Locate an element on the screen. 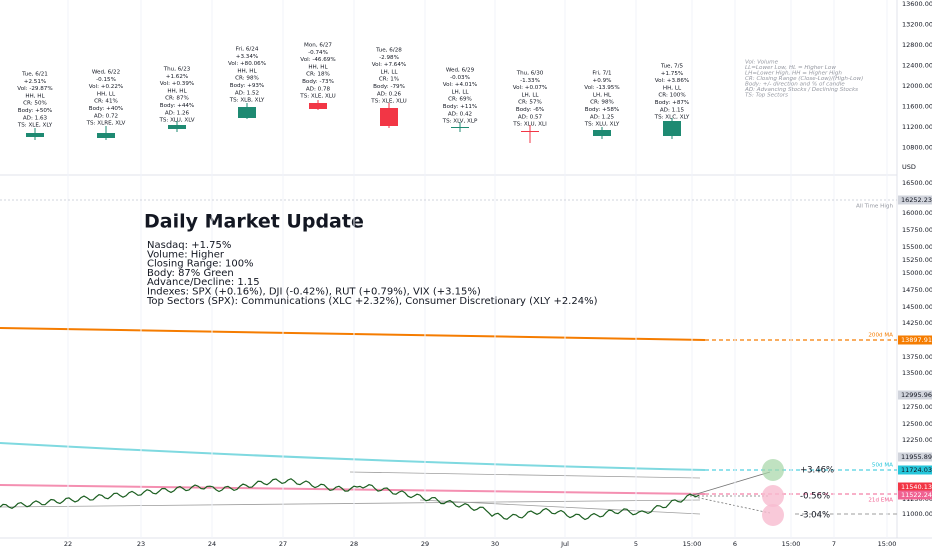 The width and height of the screenshot is (932, 550). price-badge-label: 11522.24 is located at coordinates (916, 495).